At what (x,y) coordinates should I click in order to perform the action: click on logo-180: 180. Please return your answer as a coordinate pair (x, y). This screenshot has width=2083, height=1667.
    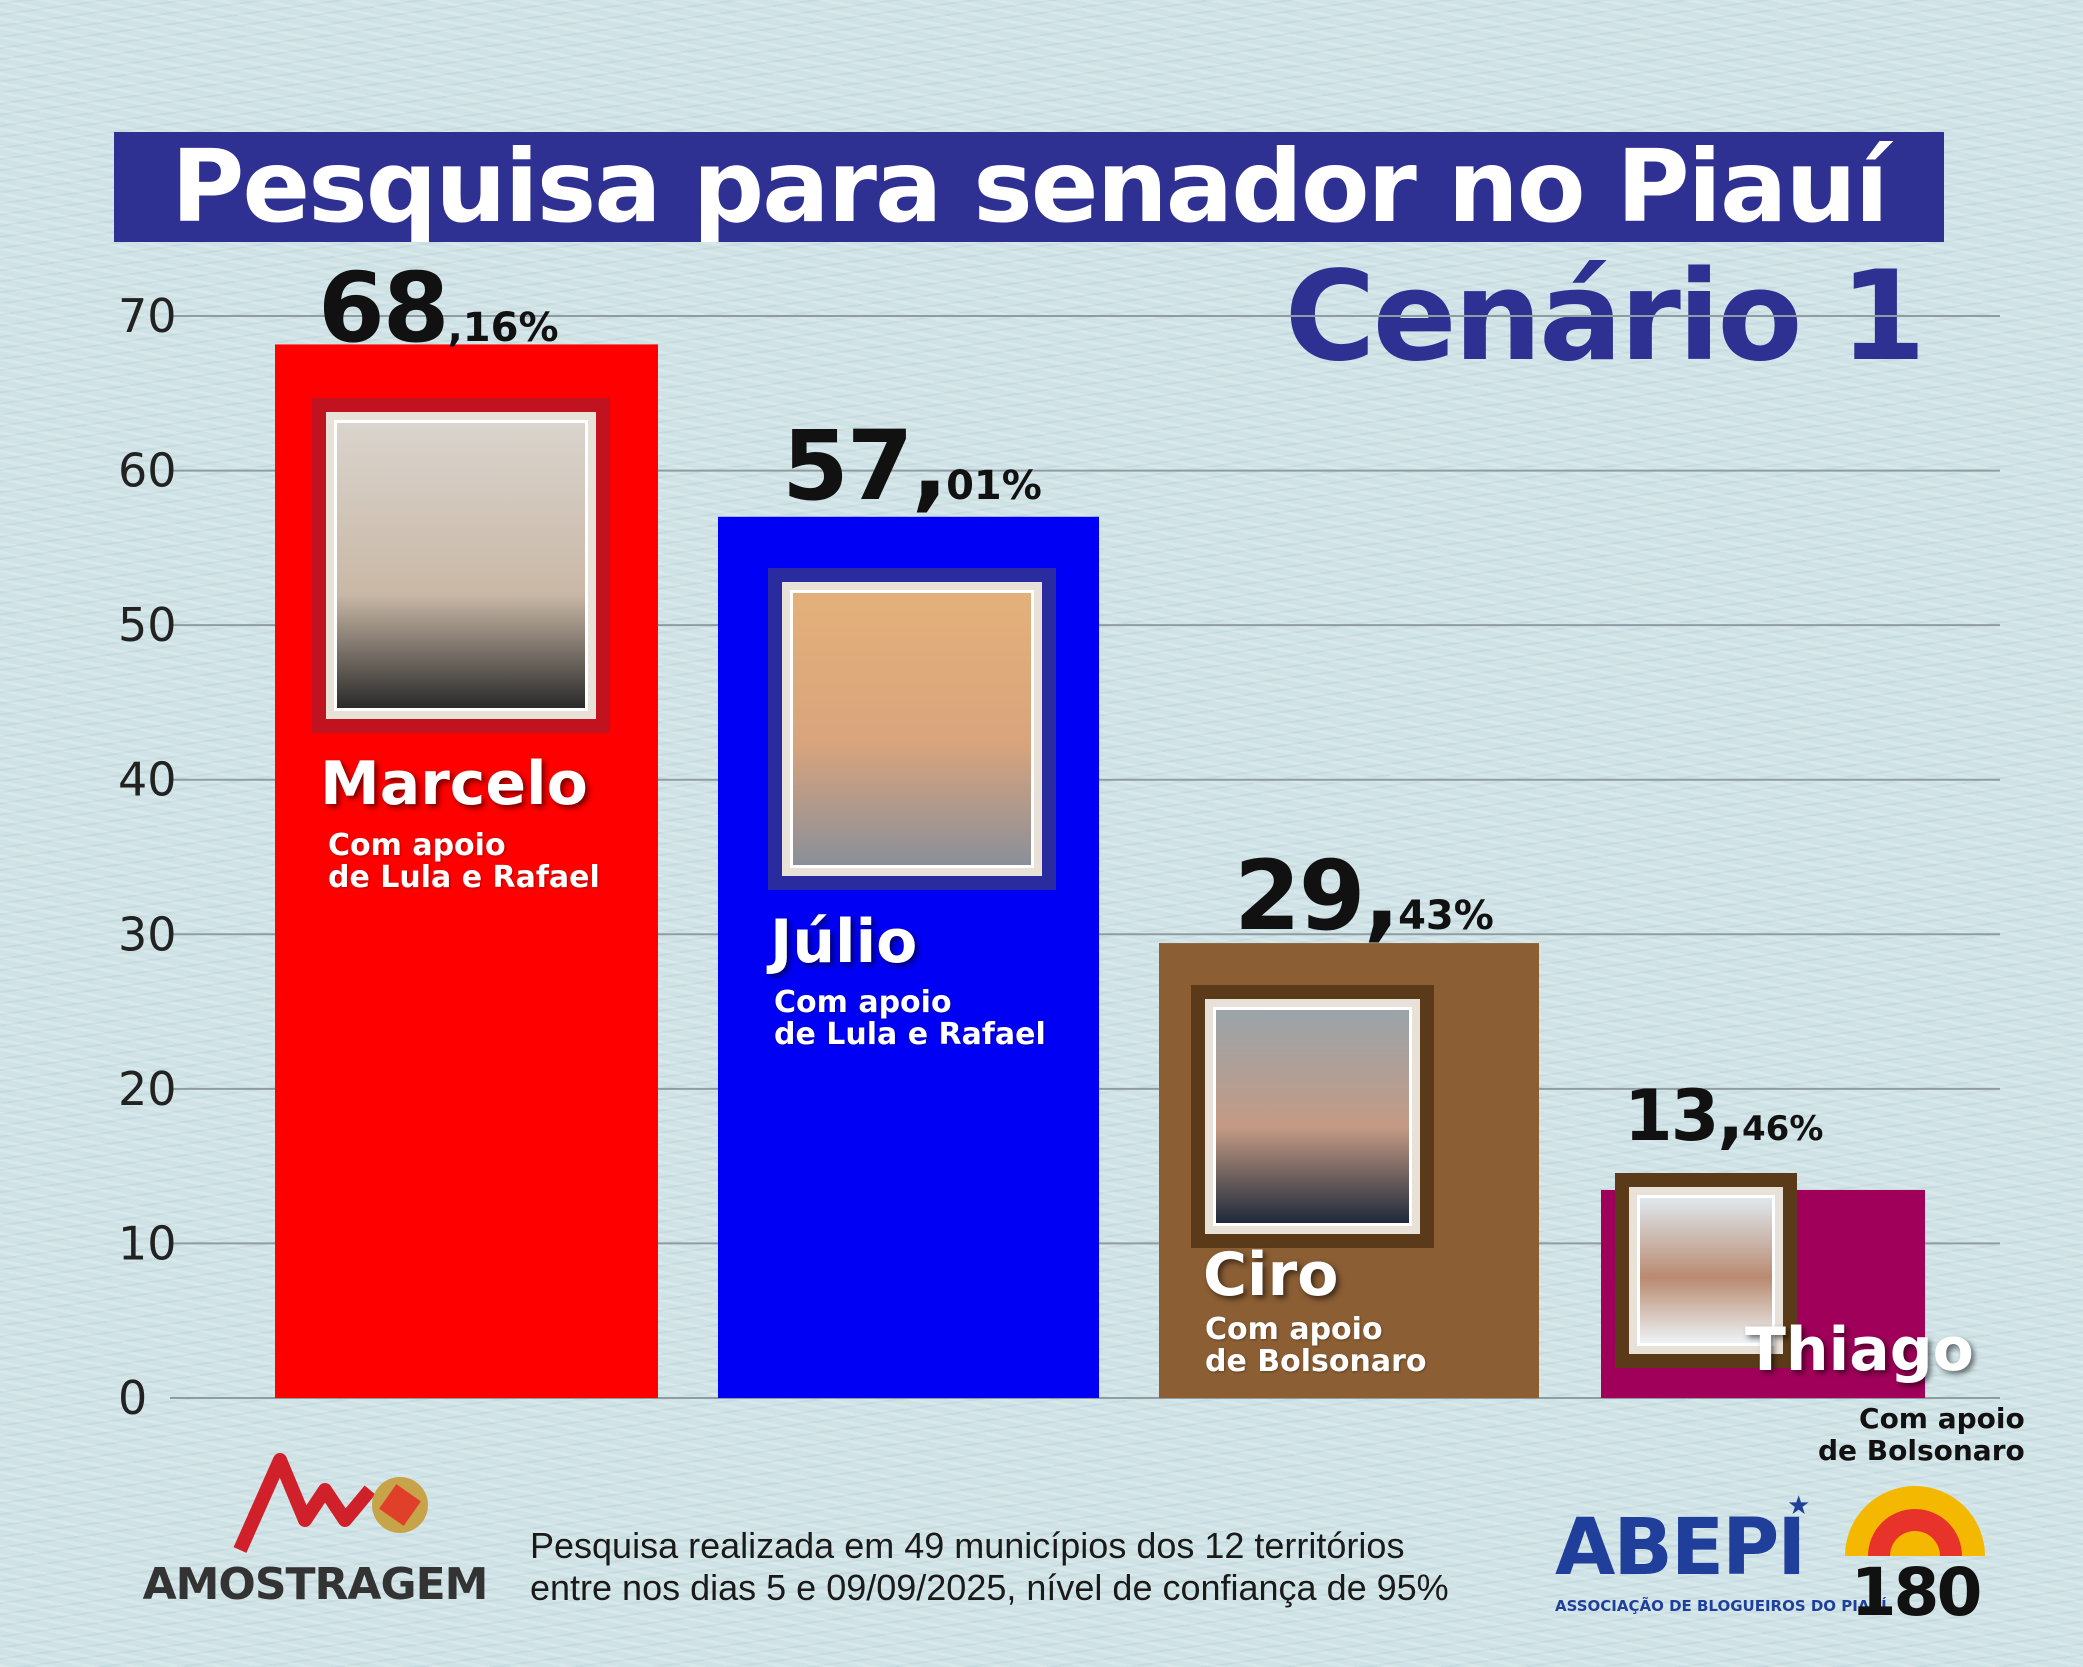
    Looking at the image, I should click on (1915, 1553).